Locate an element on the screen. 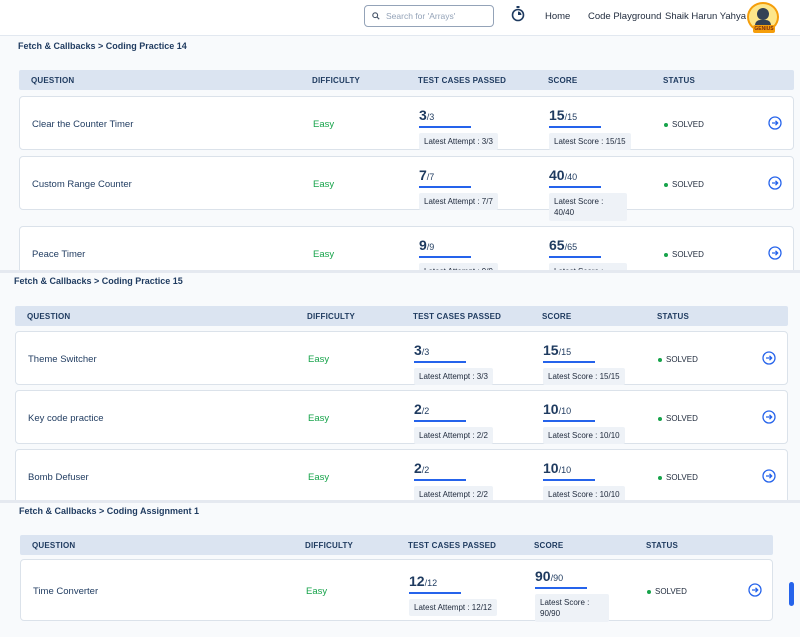 The image size is (800, 637). latest-score: Latest Score : 15/15 is located at coordinates (584, 376).